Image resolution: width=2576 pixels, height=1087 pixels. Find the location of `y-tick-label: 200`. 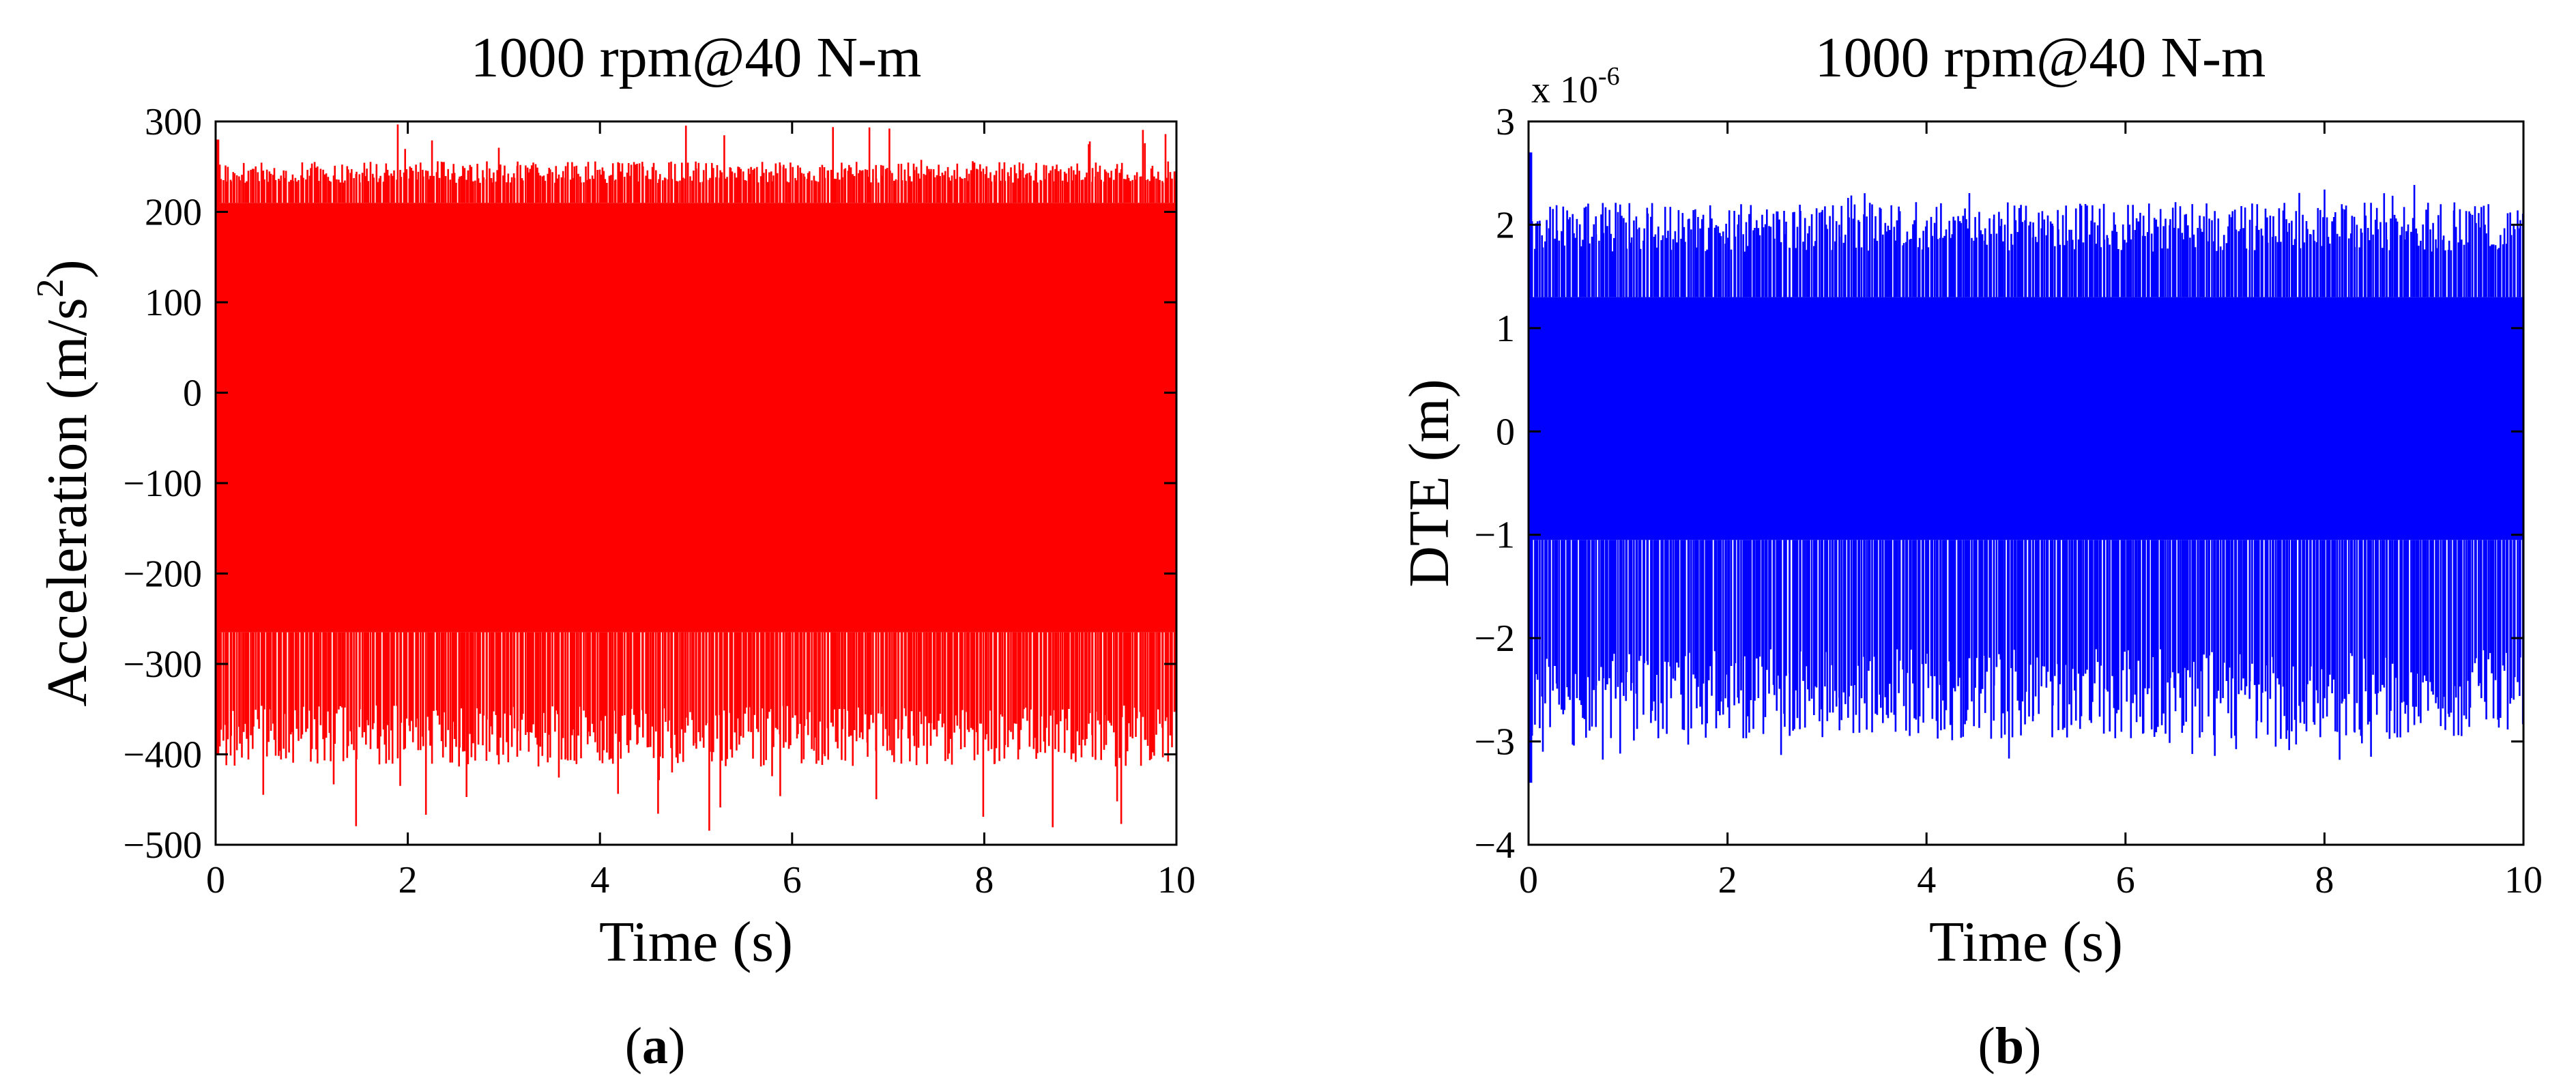

y-tick-label: 200 is located at coordinates (173, 213).